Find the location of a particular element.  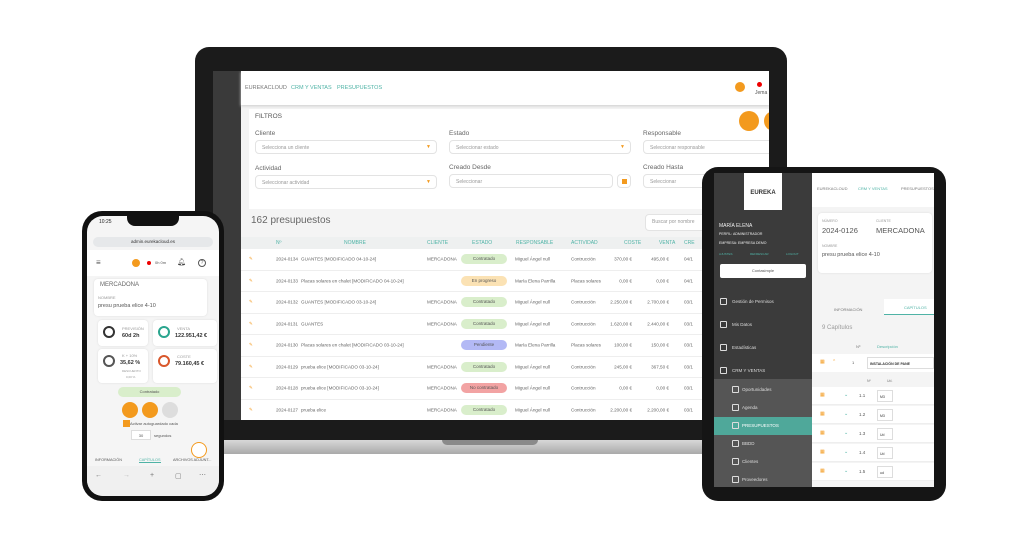

chevron-up-icon: ⌃ is located at coordinates (834, 362).